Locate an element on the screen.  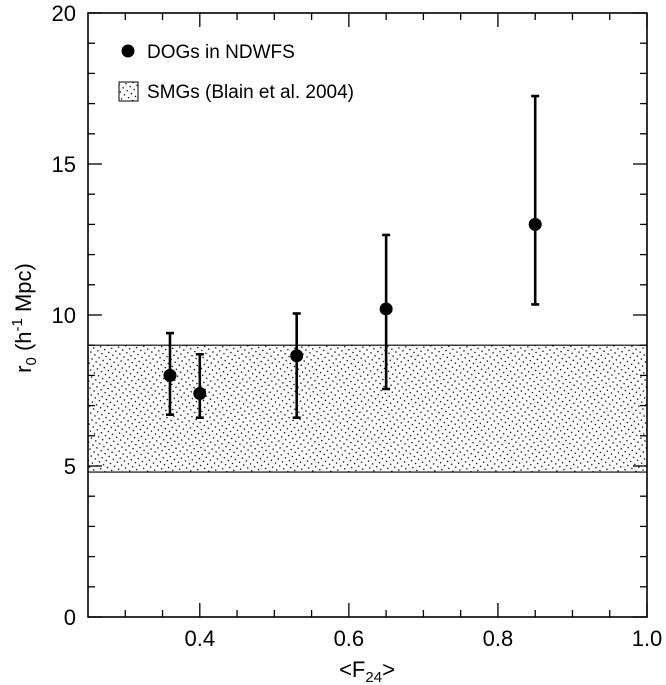
y-tick-label: 20 is located at coordinates (64, 13).